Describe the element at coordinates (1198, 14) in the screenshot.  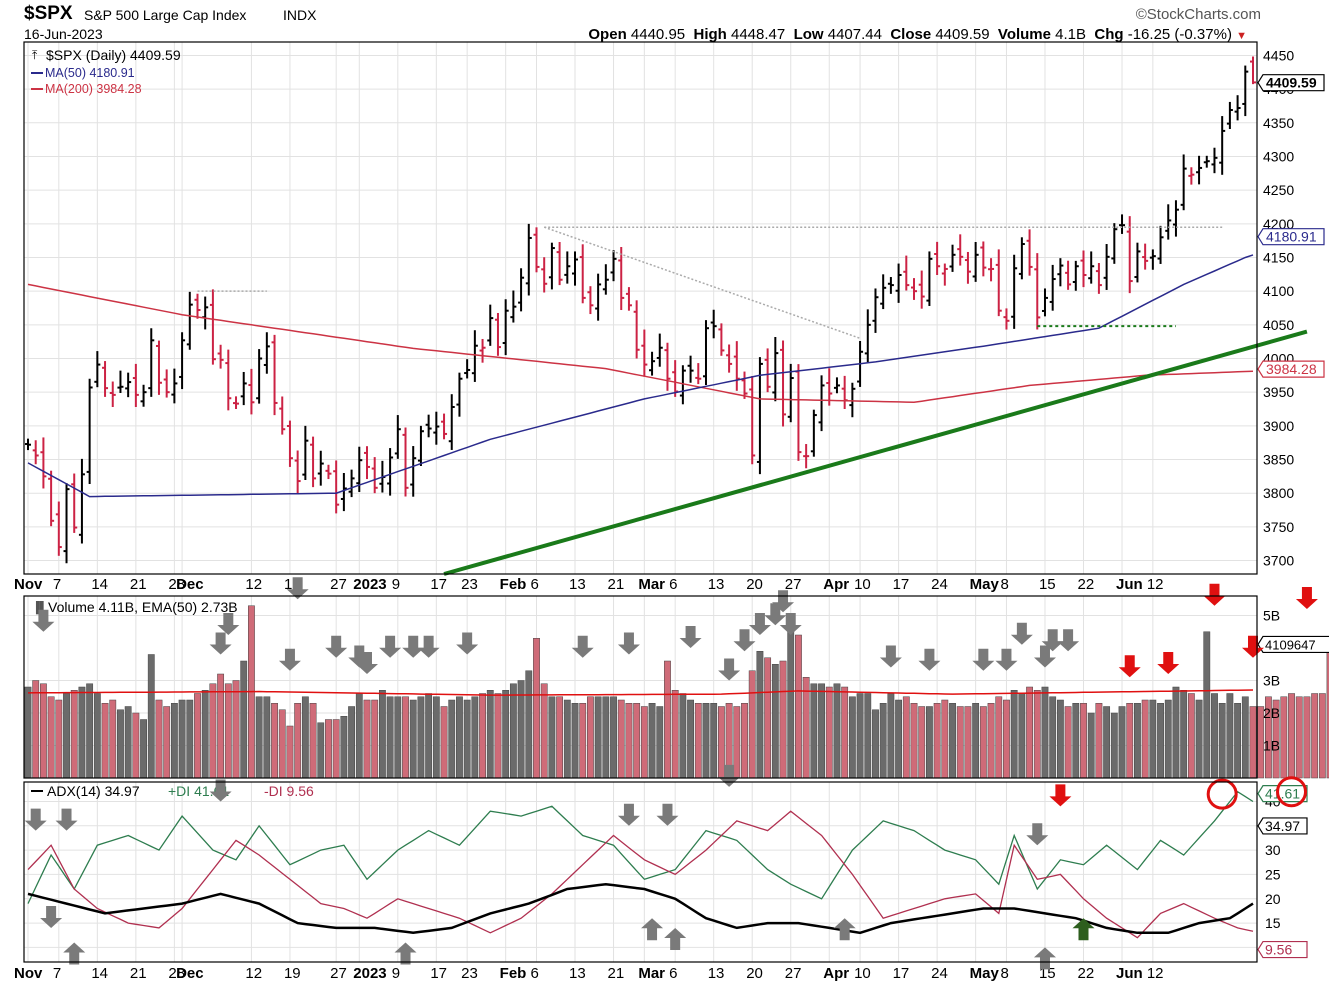
I see `brand-logo: ©StockCharts.com` at that location.